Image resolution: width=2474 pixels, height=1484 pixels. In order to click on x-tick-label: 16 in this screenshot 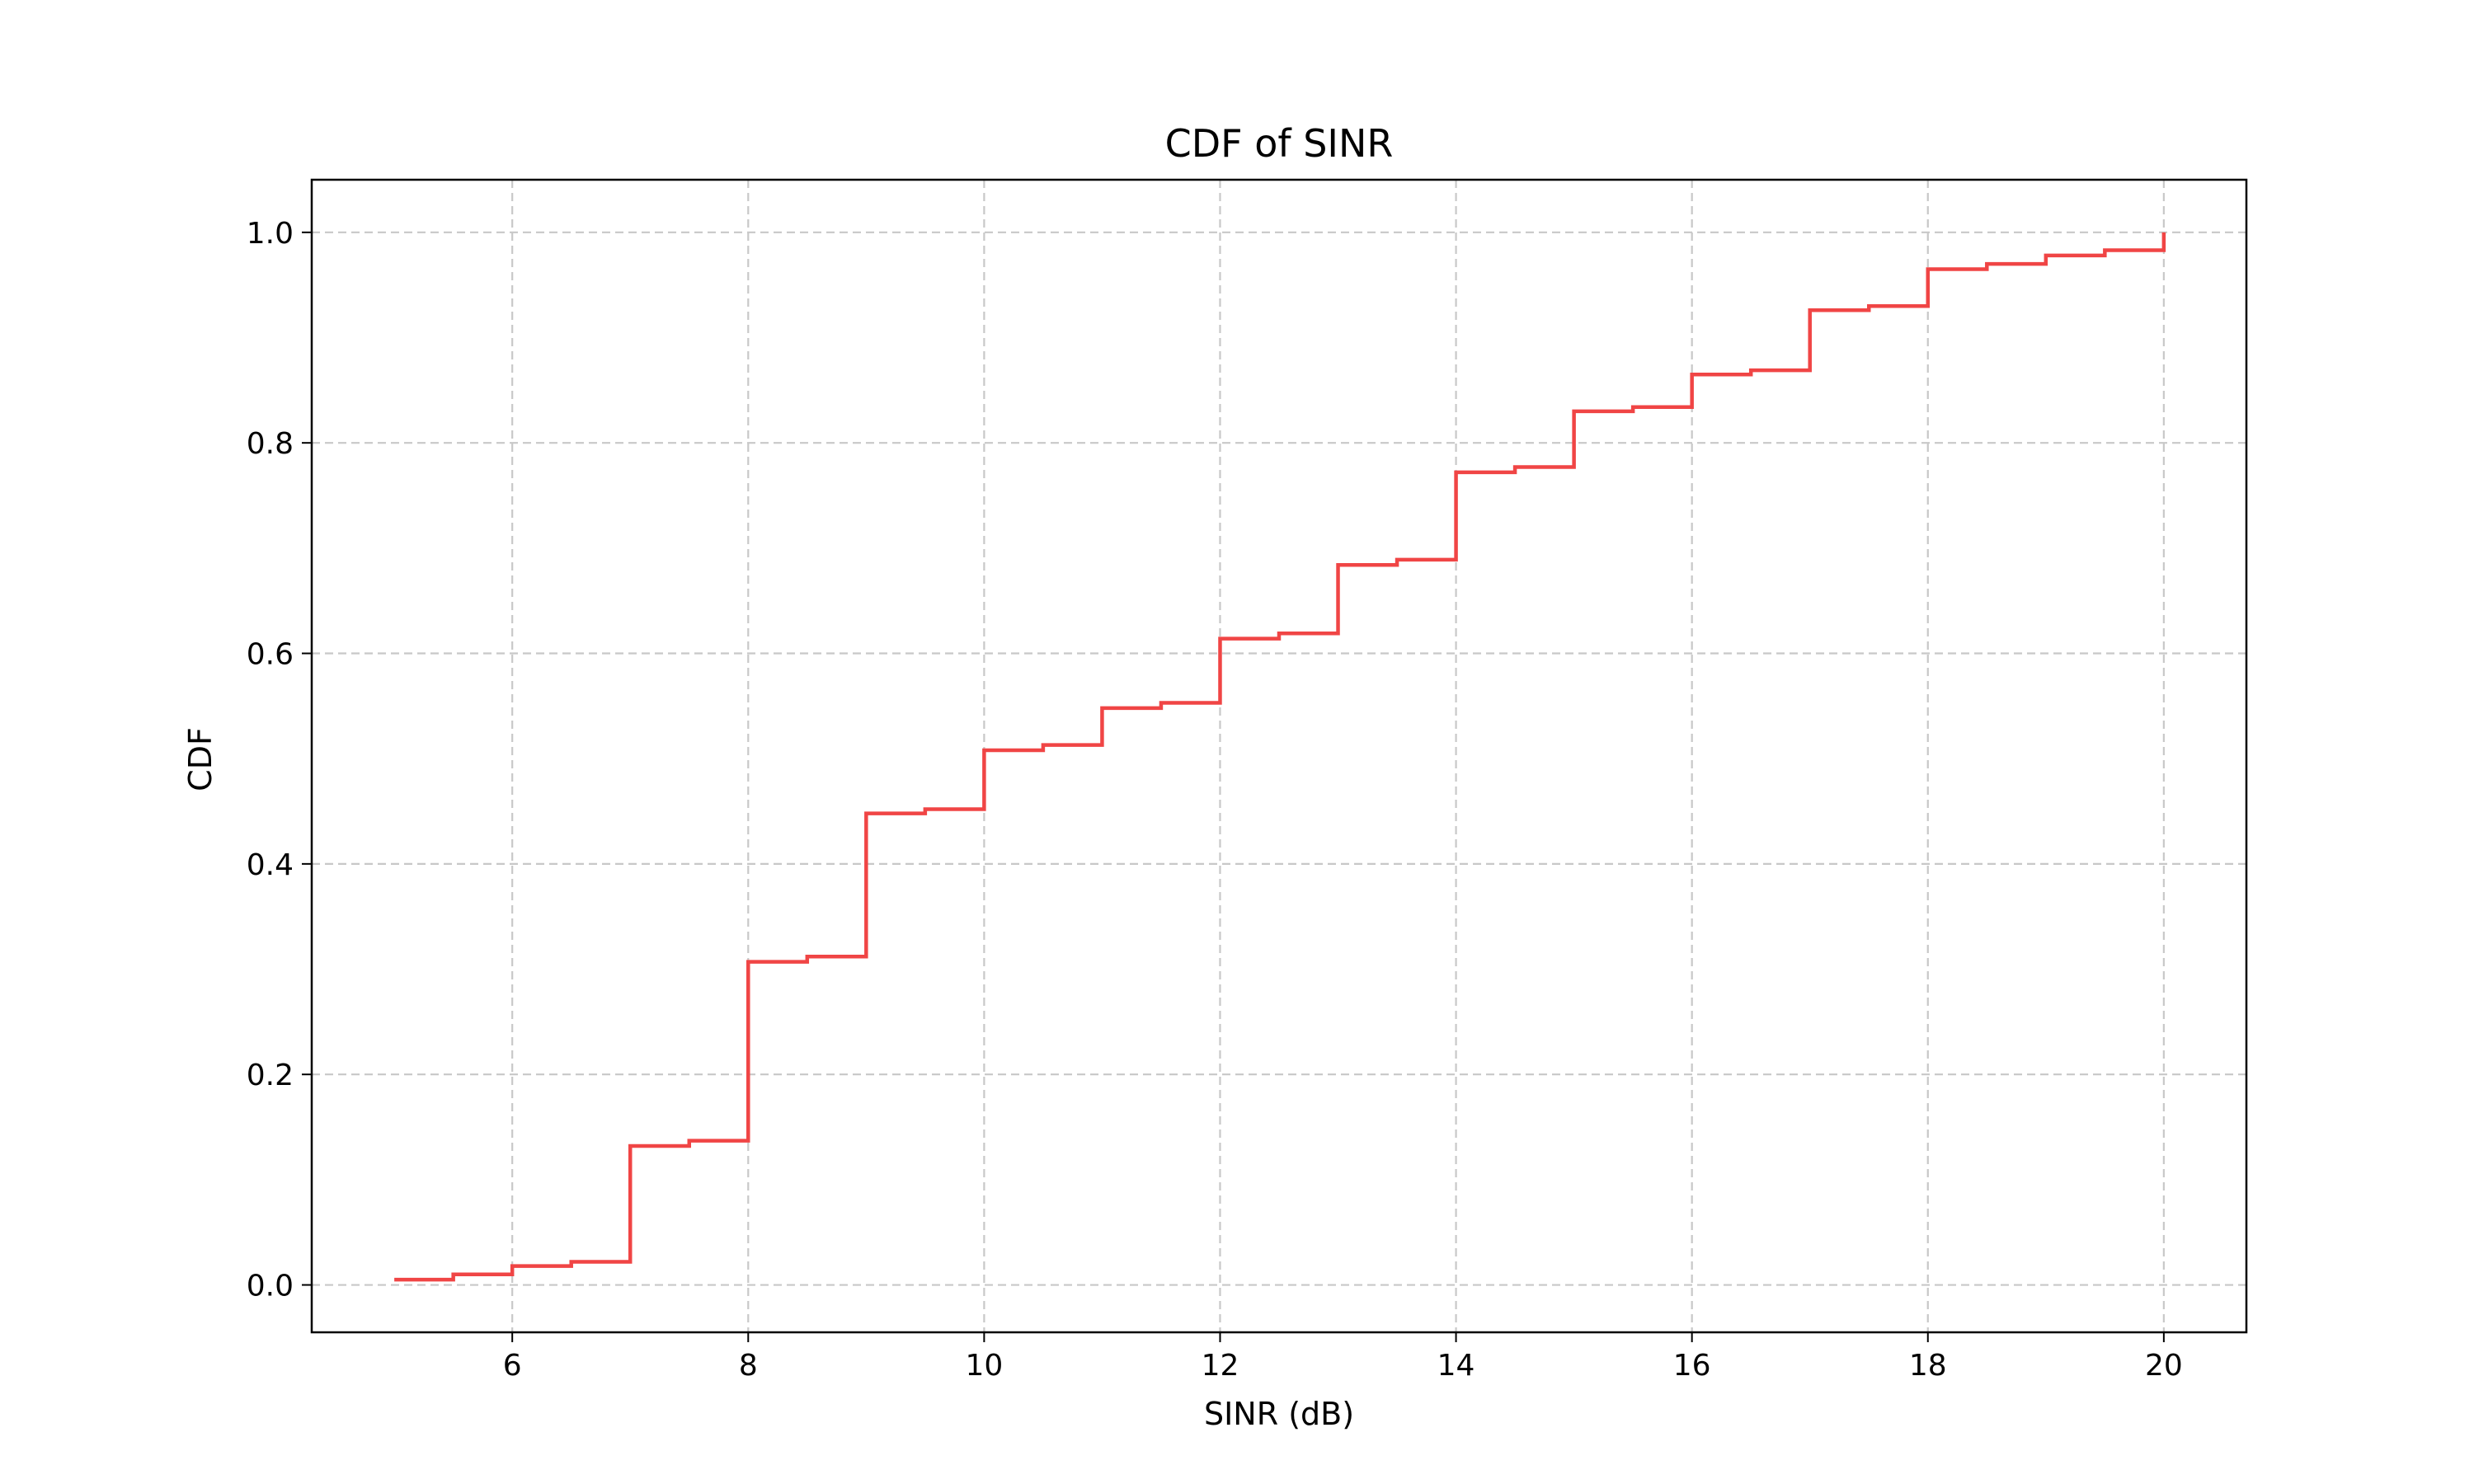, I will do `click(1692, 1366)`.